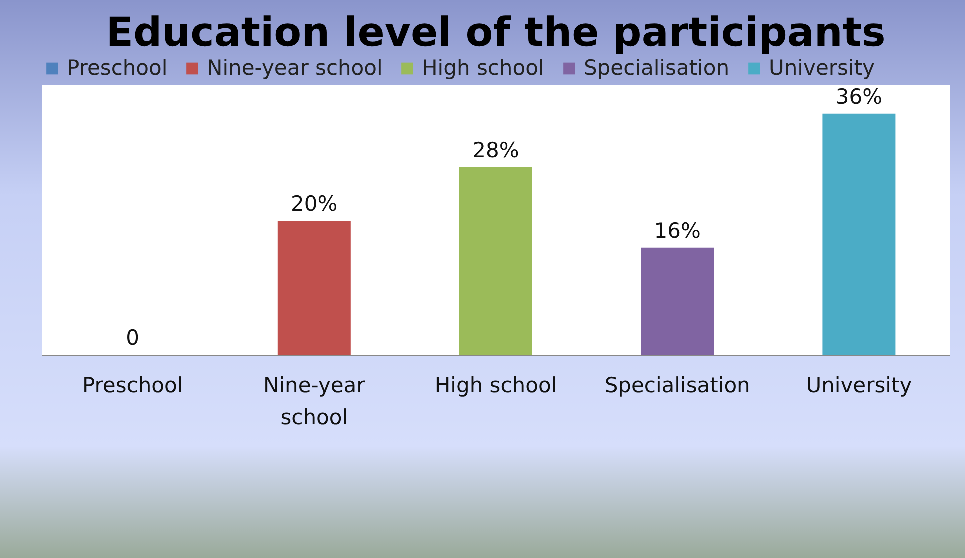 Image resolution: width=965 pixels, height=558 pixels. What do you see at coordinates (314, 204) in the screenshot?
I see `data-label: 20%` at bounding box center [314, 204].